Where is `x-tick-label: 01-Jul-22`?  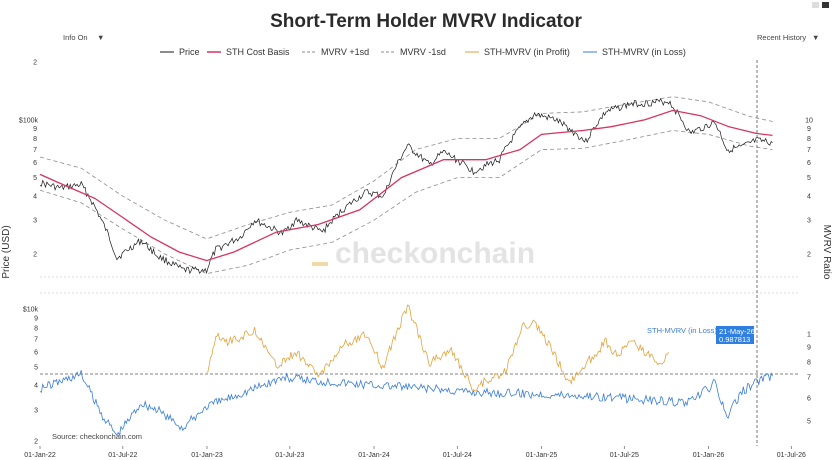
x-tick-label: 01-Jul-22 is located at coordinates (122, 455).